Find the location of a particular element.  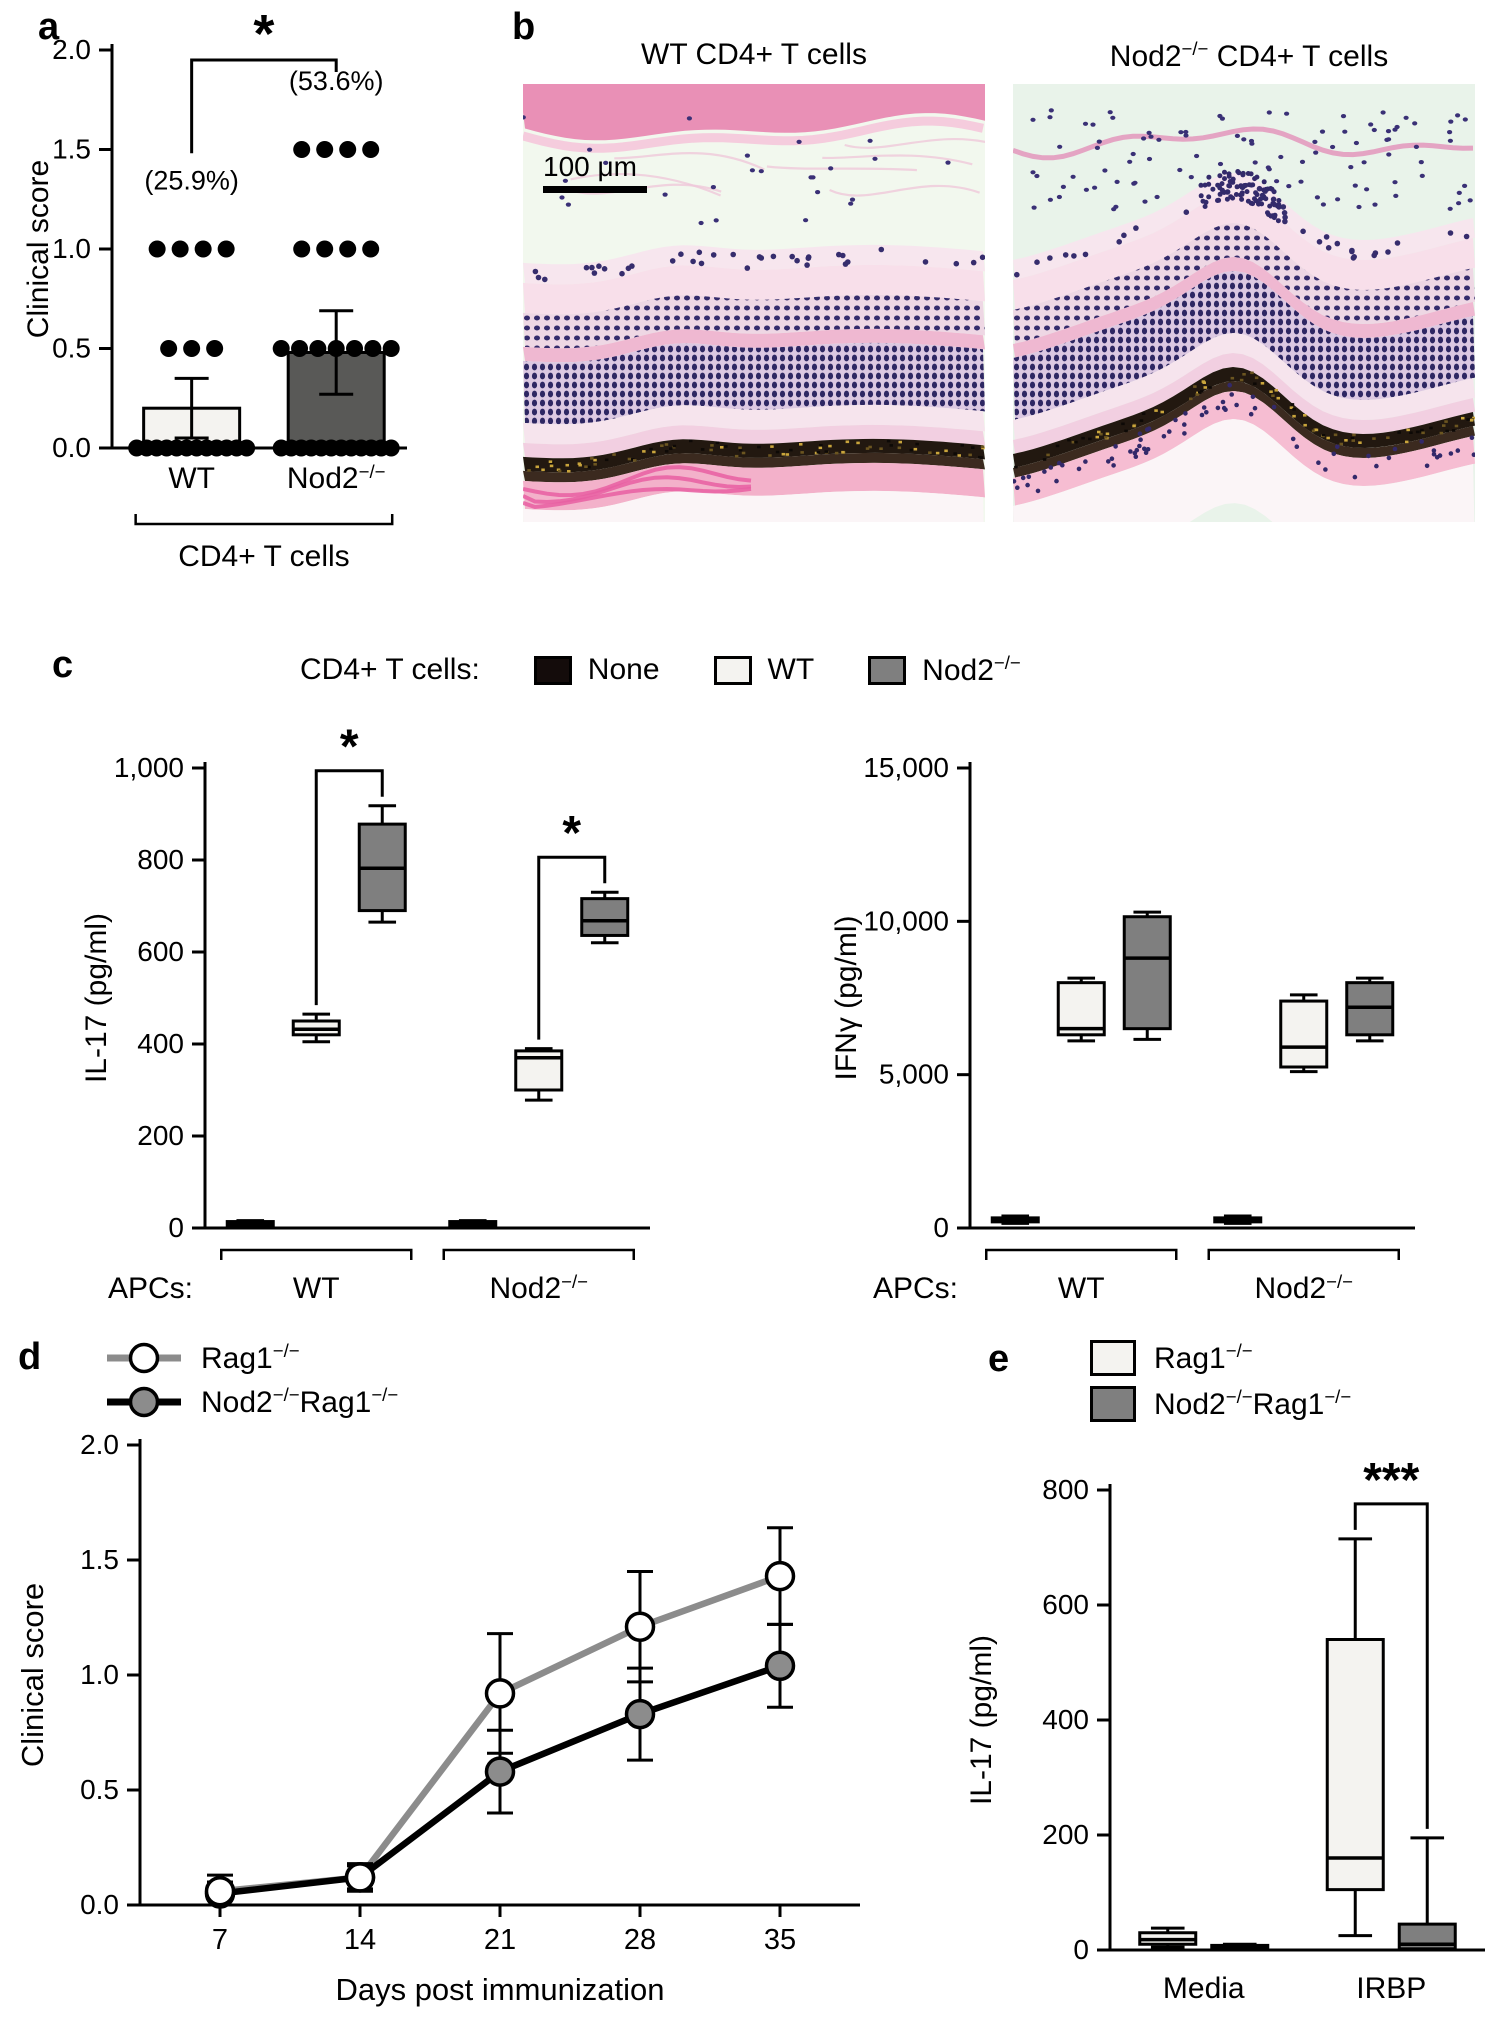

legend-label: Nod2−/− is located at coordinates (971, 669).